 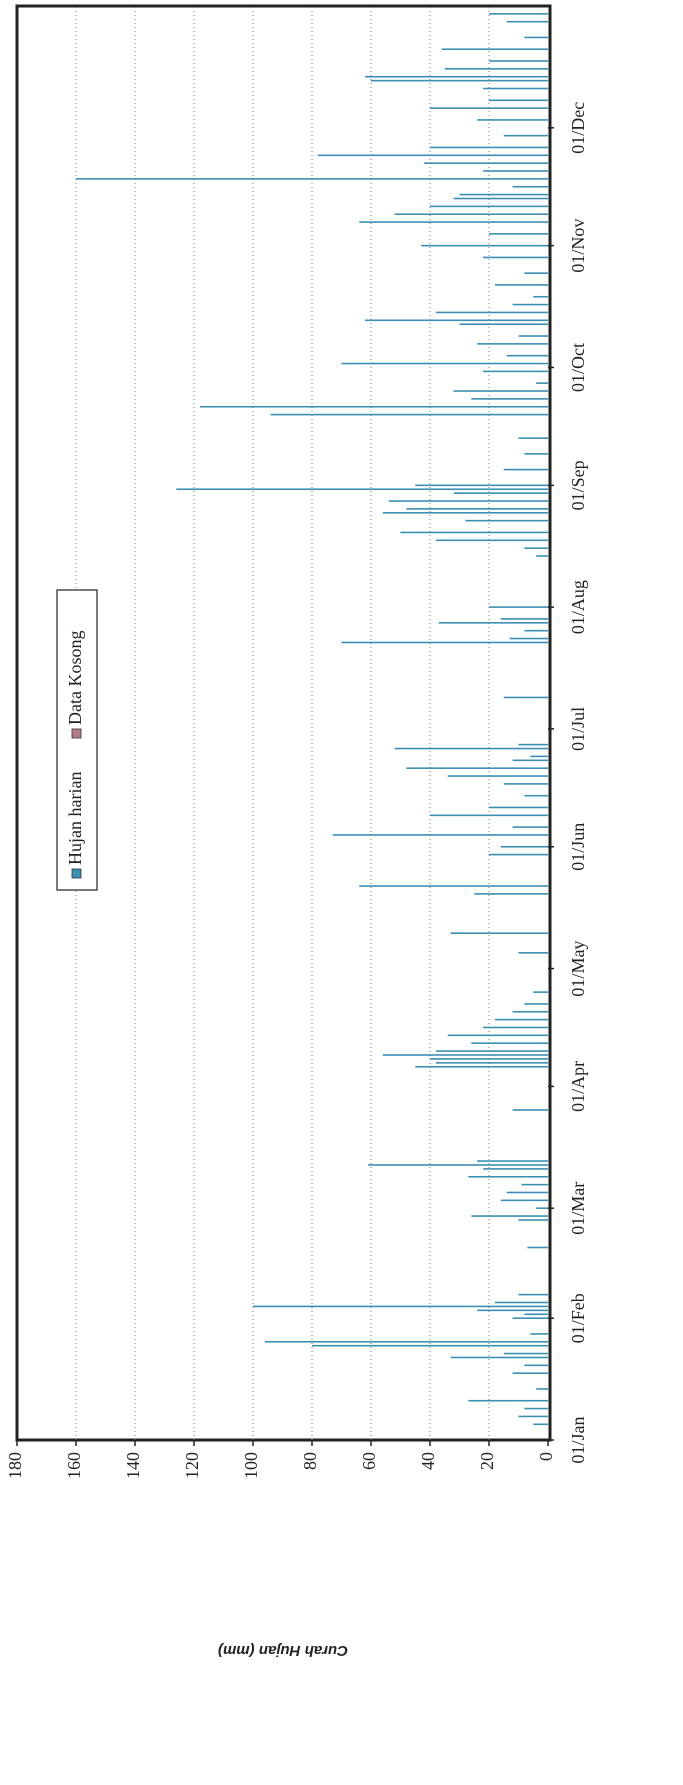 What do you see at coordinates (310, 1461) in the screenshot?
I see `y-tick-label: 80` at bounding box center [310, 1461].